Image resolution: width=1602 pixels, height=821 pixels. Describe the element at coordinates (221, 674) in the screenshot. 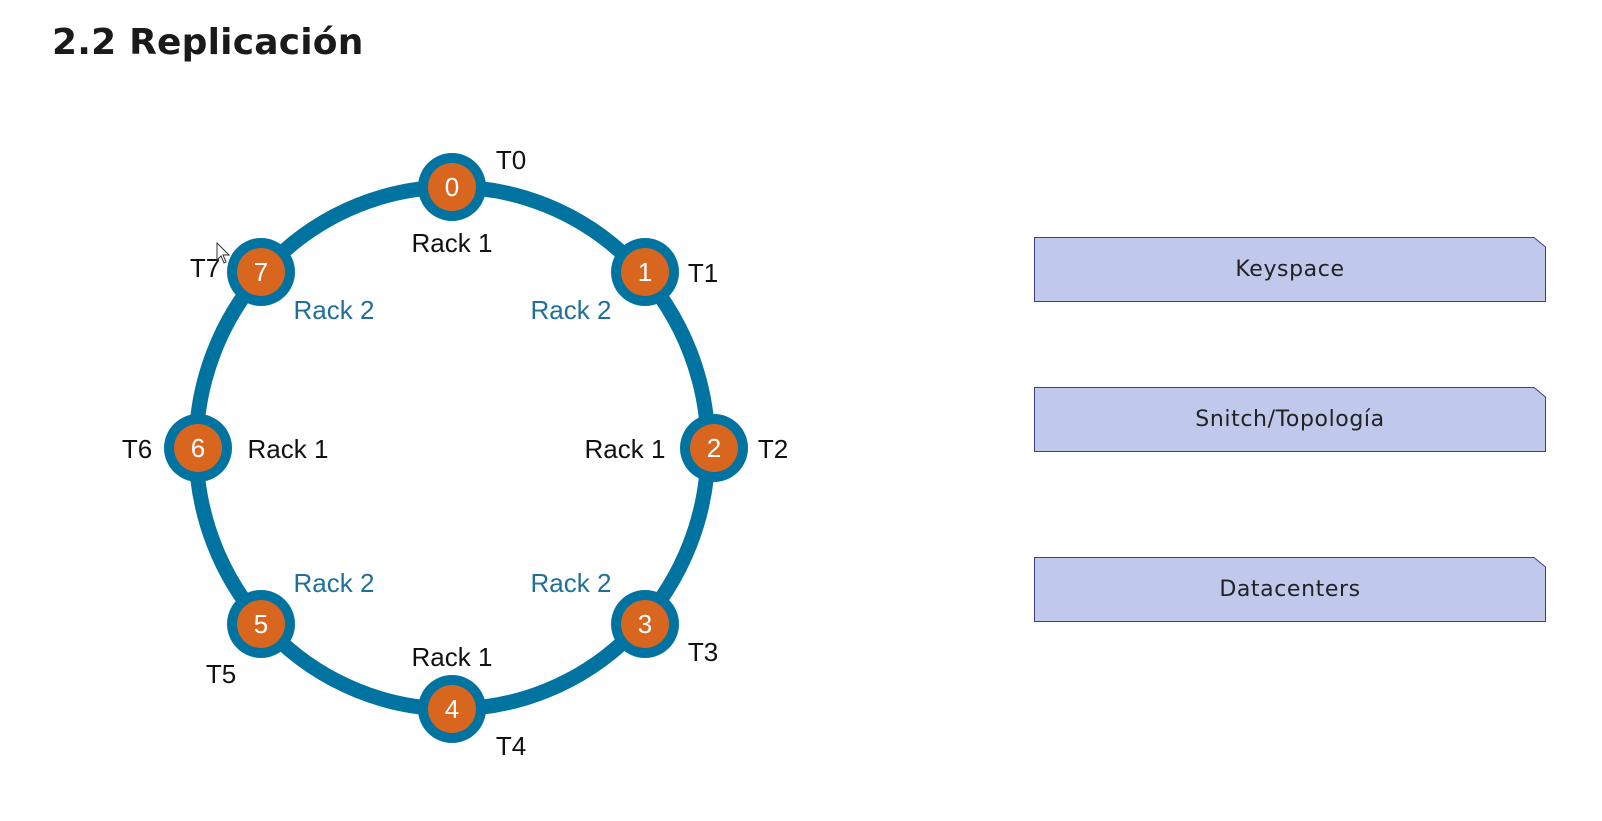

I see `token-label-t5: T5` at that location.